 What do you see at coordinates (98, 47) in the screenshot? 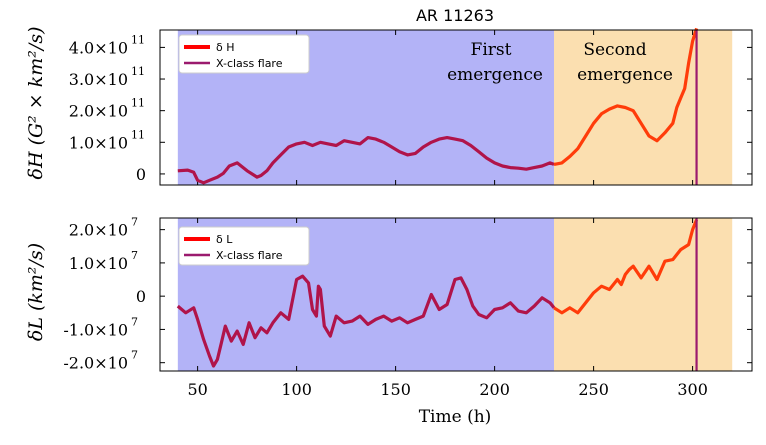
I see `y-tick-label: 4.0×10` at bounding box center [98, 47].